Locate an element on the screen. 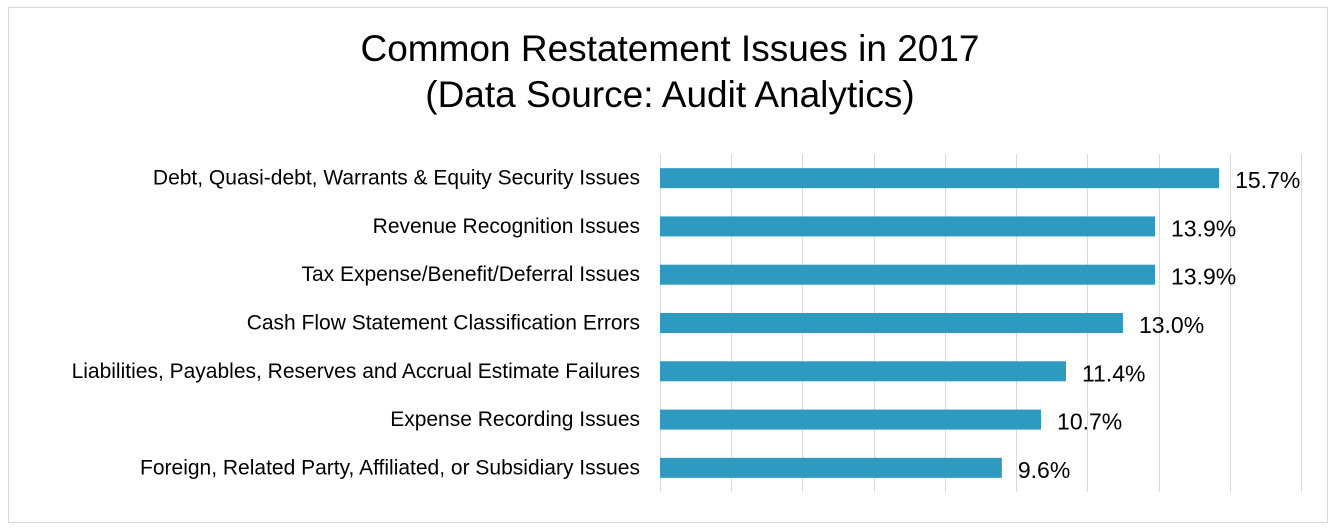  data-labels: 15.7% 13.9% 13.9% 13.0% 11.4% 10.7% 9.6% is located at coordinates (1159, 325).